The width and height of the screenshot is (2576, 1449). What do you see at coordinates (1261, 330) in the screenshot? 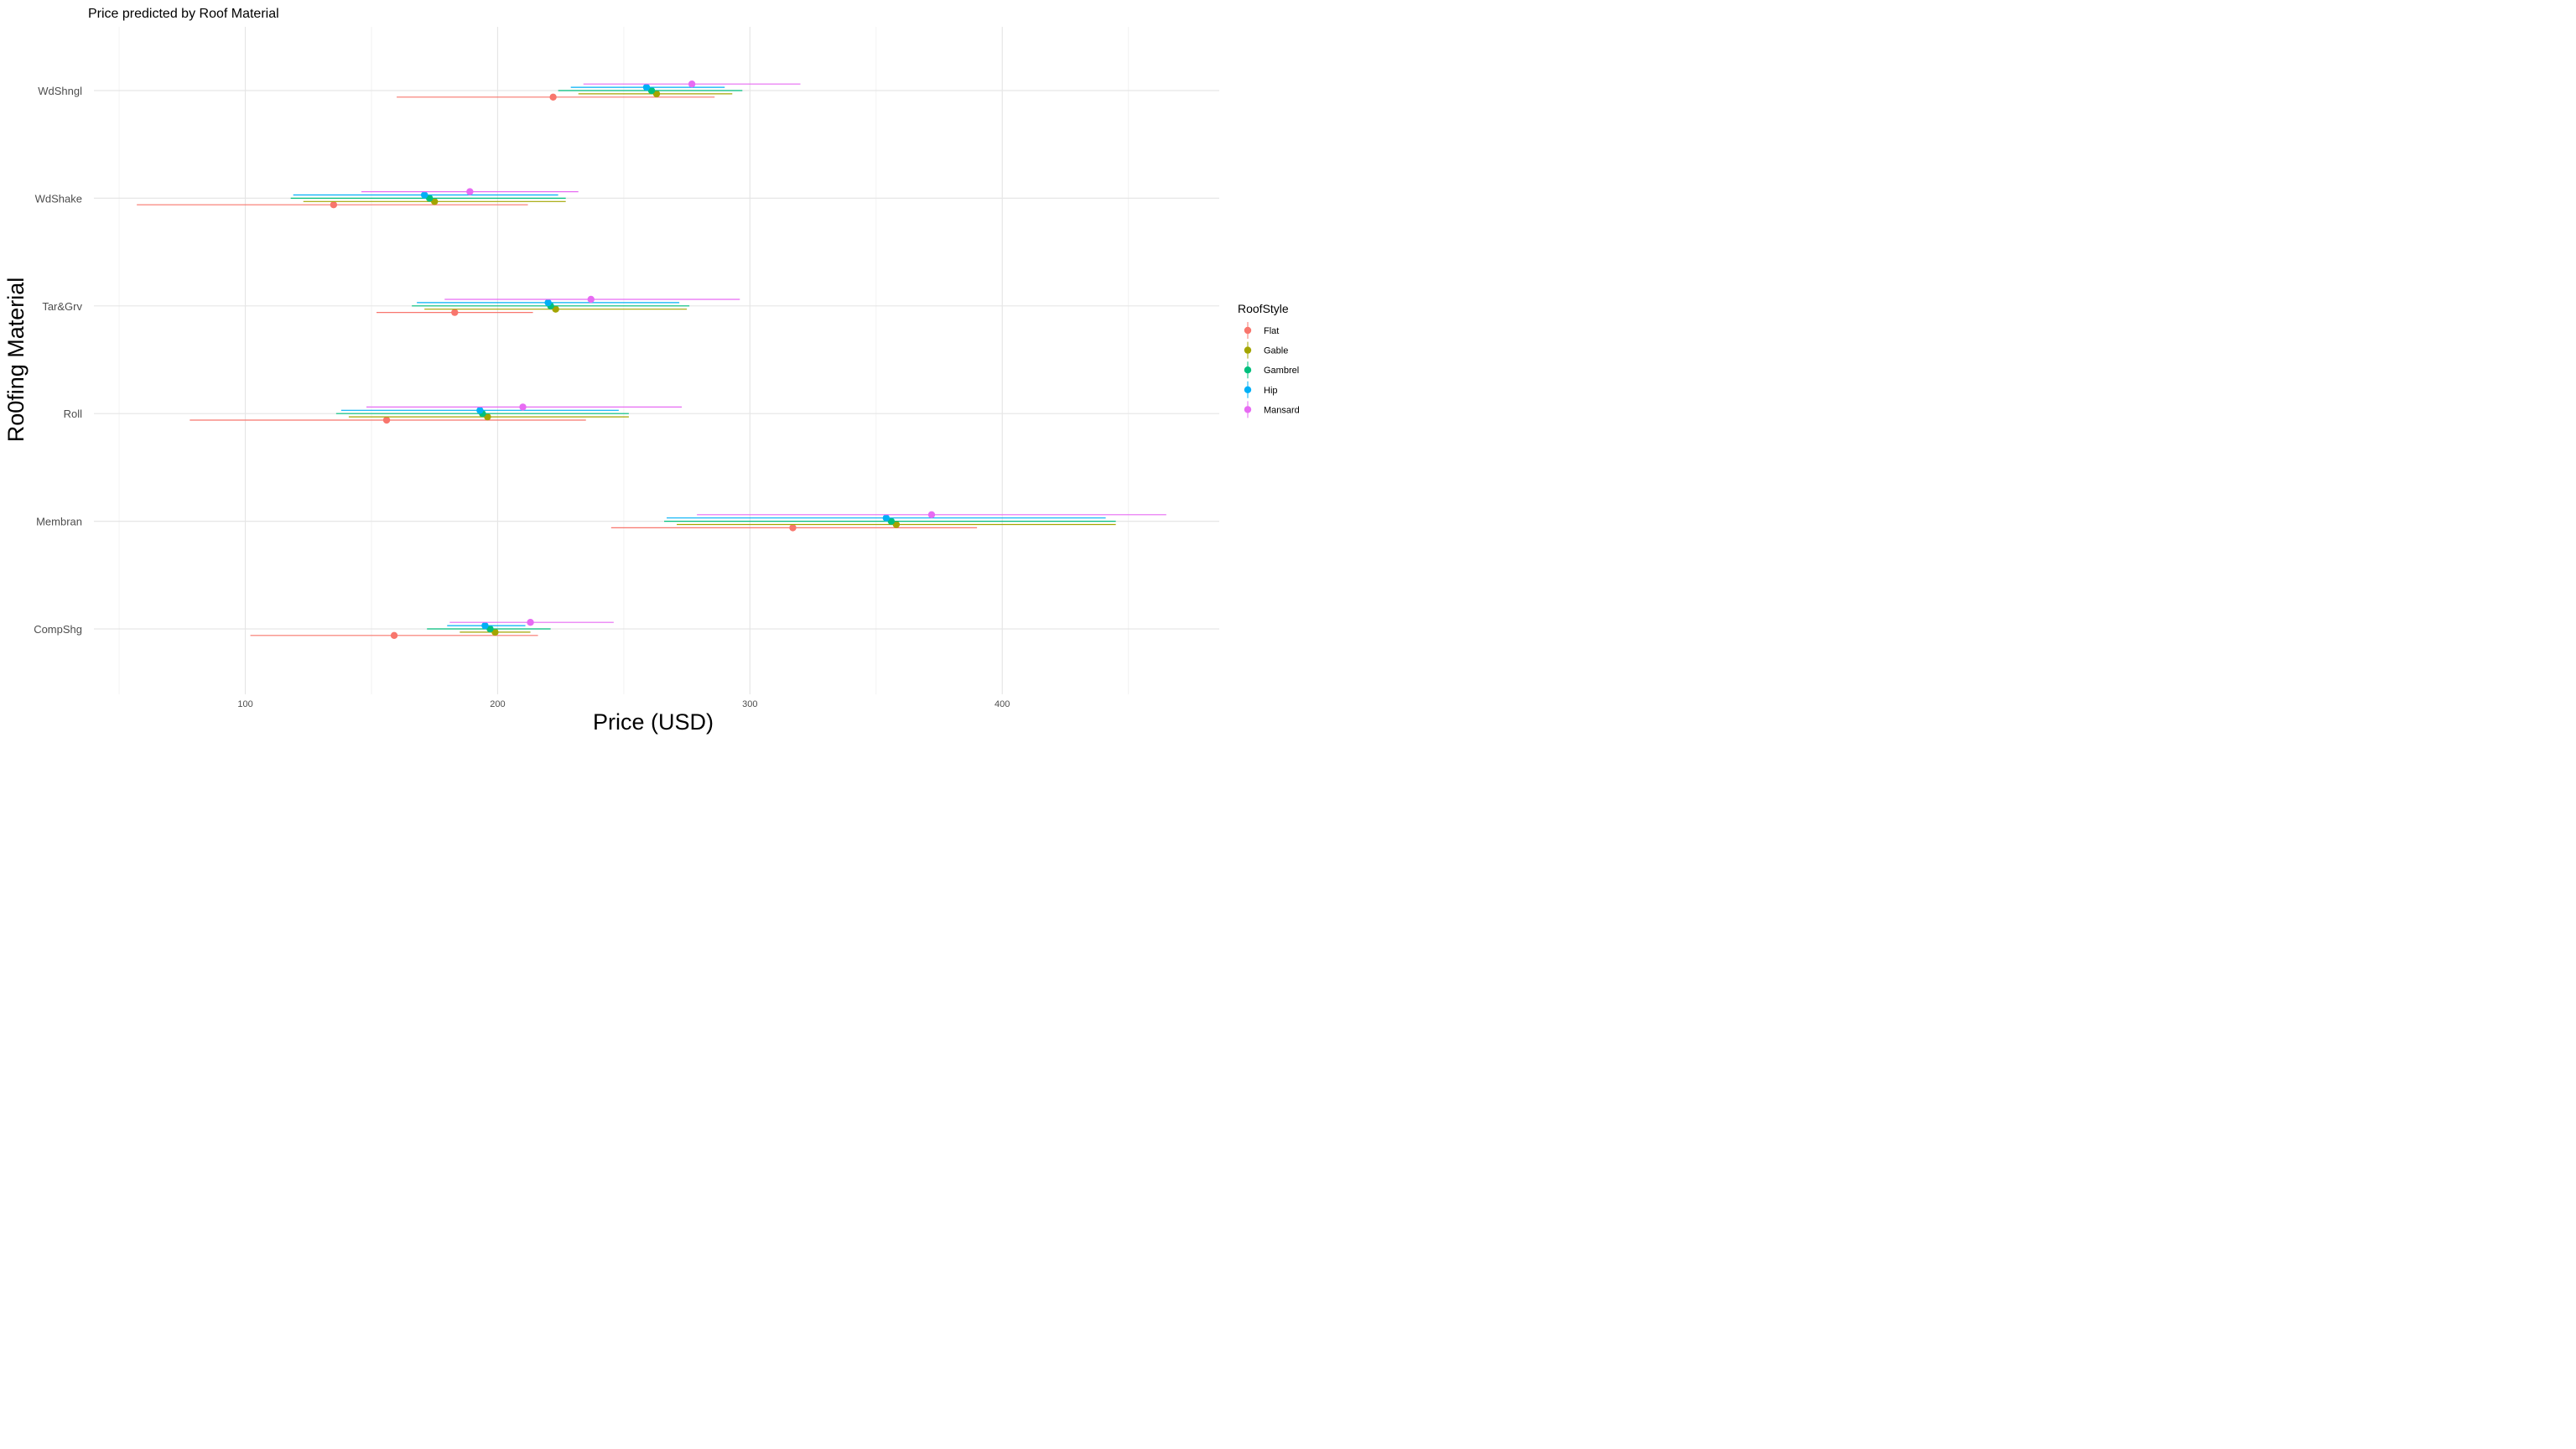
I see `legend-item-flat: Flat` at bounding box center [1261, 330].